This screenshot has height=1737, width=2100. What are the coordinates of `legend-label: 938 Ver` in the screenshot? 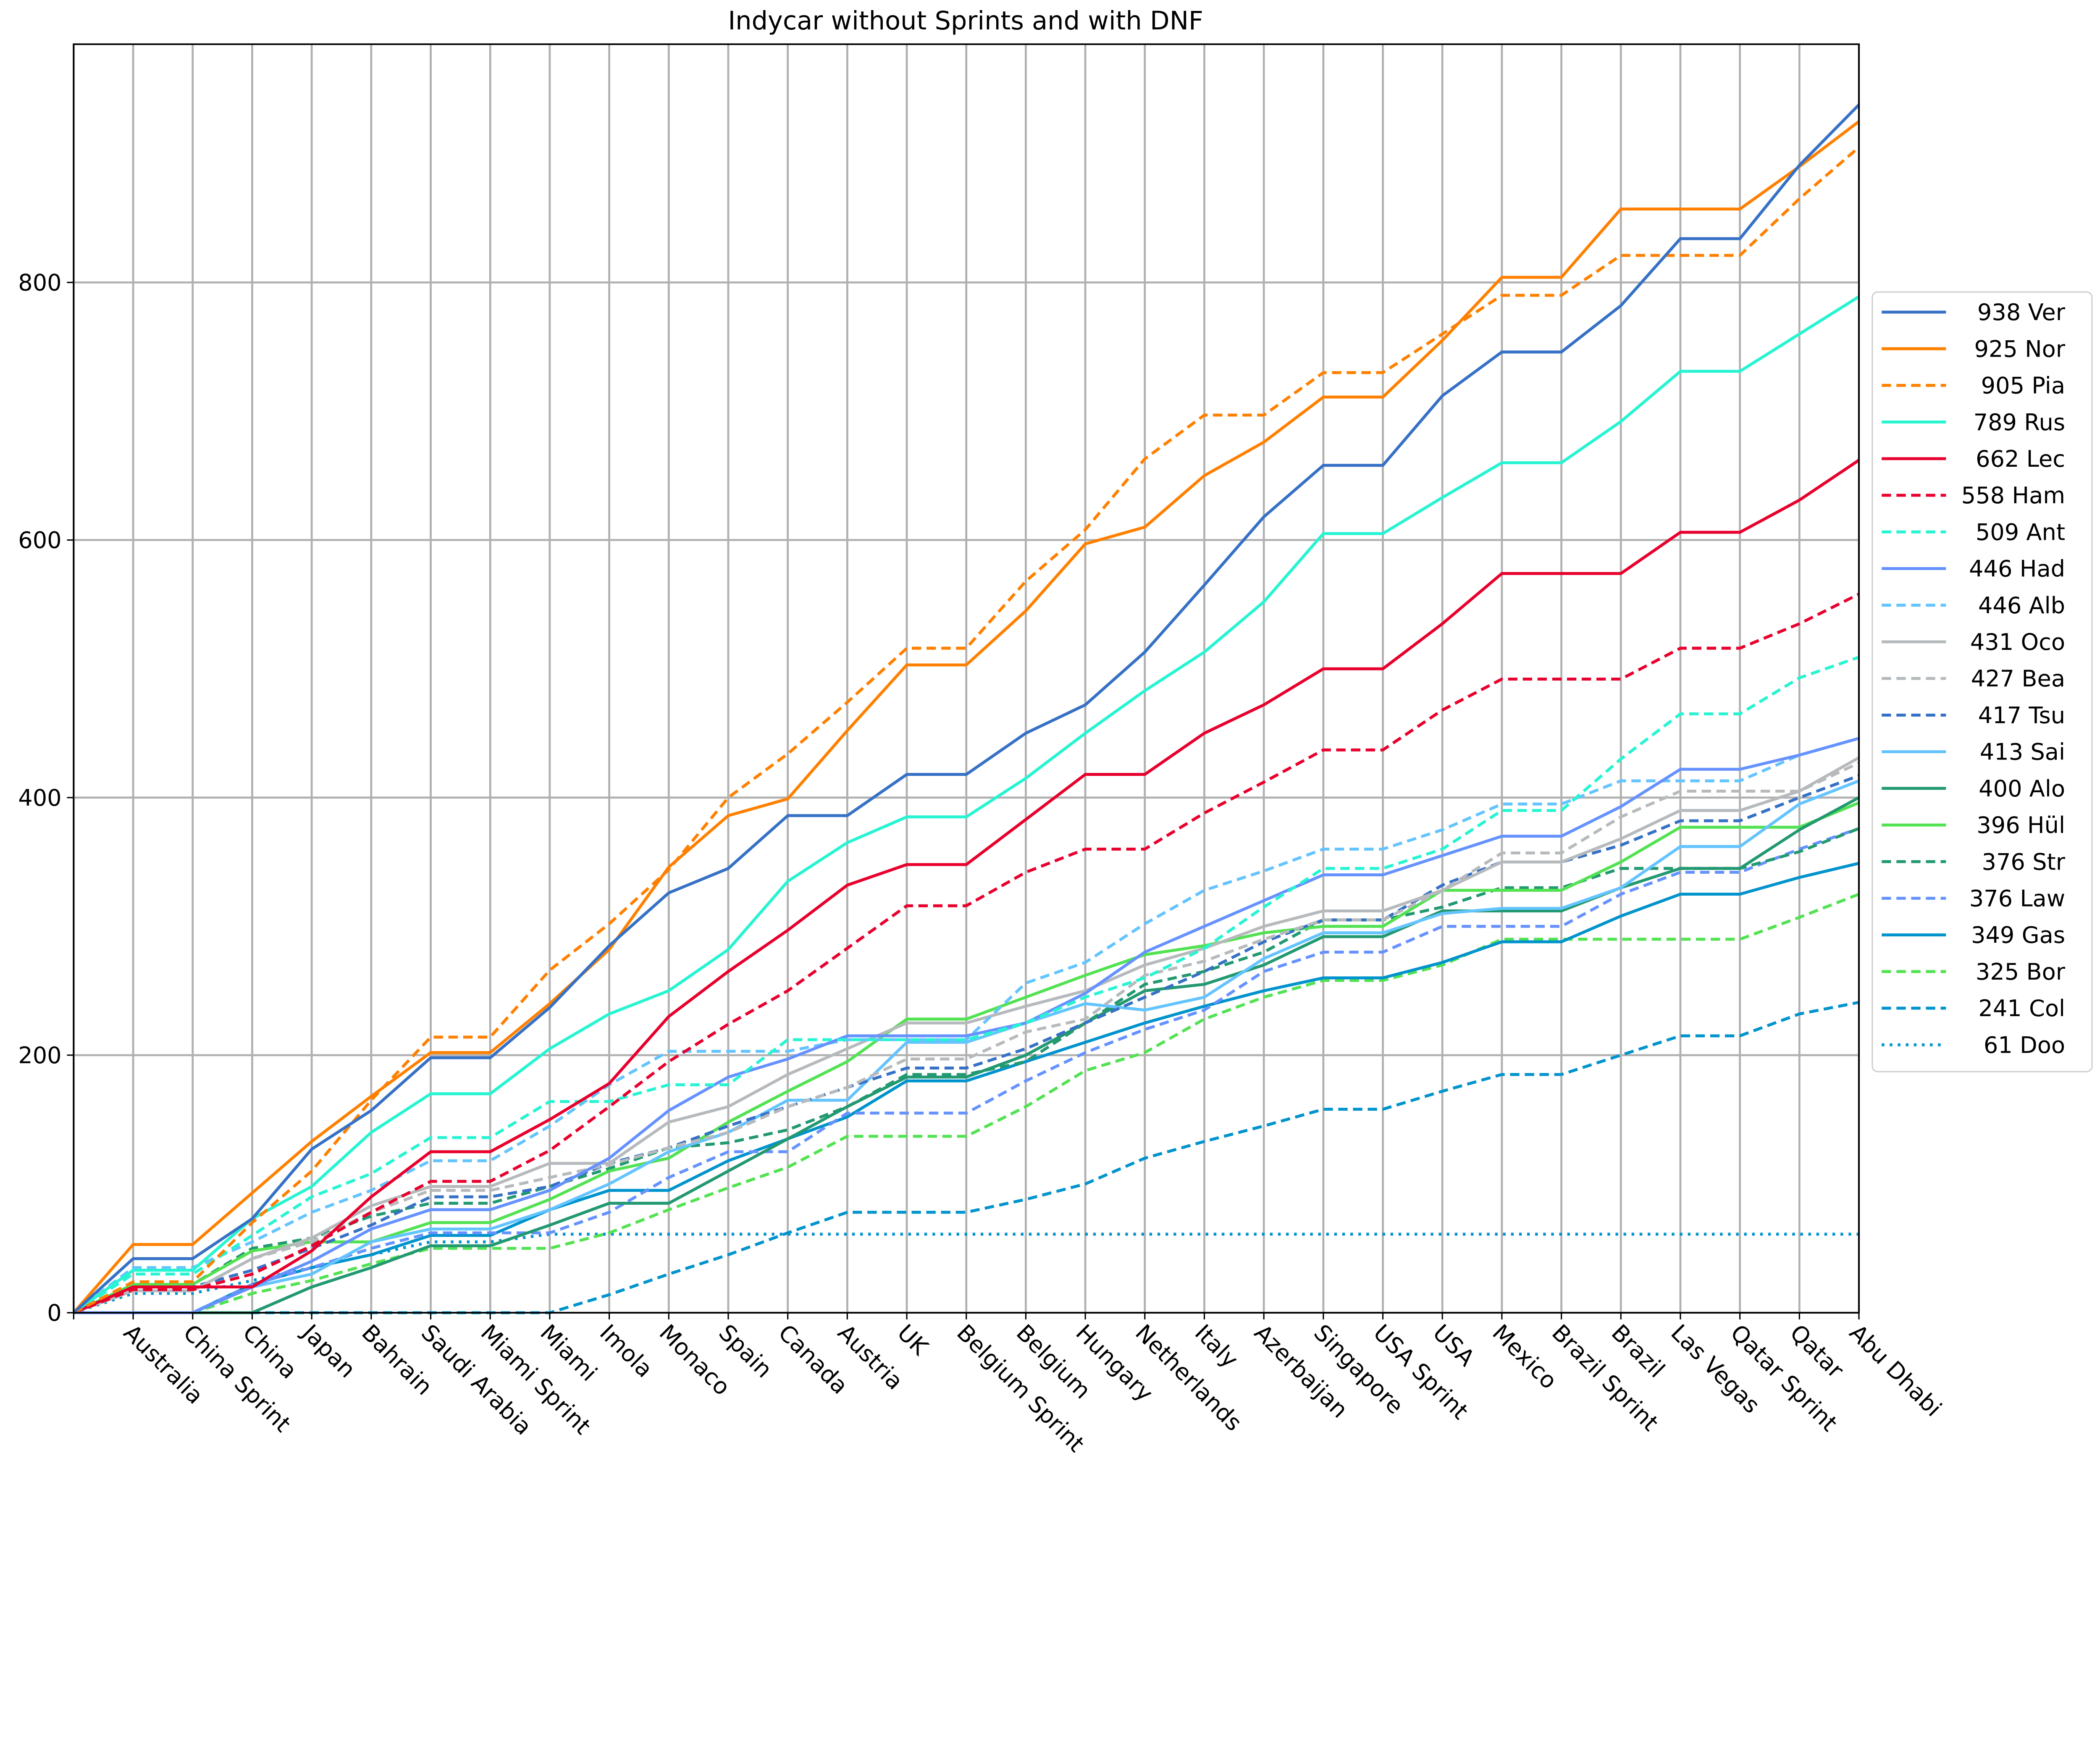 It's located at (2021, 312).